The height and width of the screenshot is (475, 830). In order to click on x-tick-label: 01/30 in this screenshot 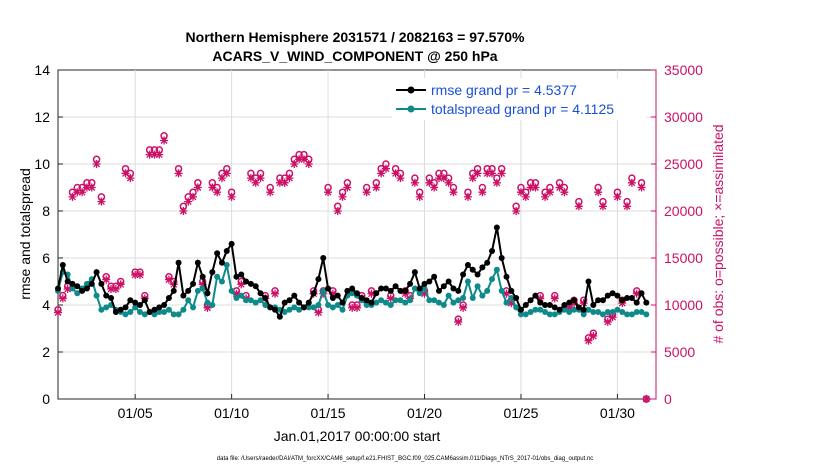, I will do `click(617, 413)`.